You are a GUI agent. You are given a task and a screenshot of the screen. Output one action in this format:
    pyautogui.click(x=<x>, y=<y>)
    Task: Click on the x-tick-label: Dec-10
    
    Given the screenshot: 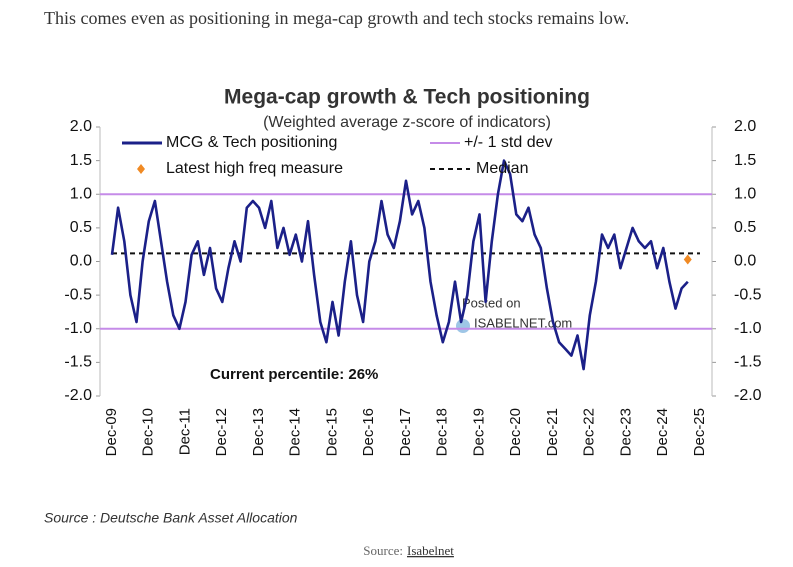 What is the action you would take?
    pyautogui.click(x=148, y=432)
    